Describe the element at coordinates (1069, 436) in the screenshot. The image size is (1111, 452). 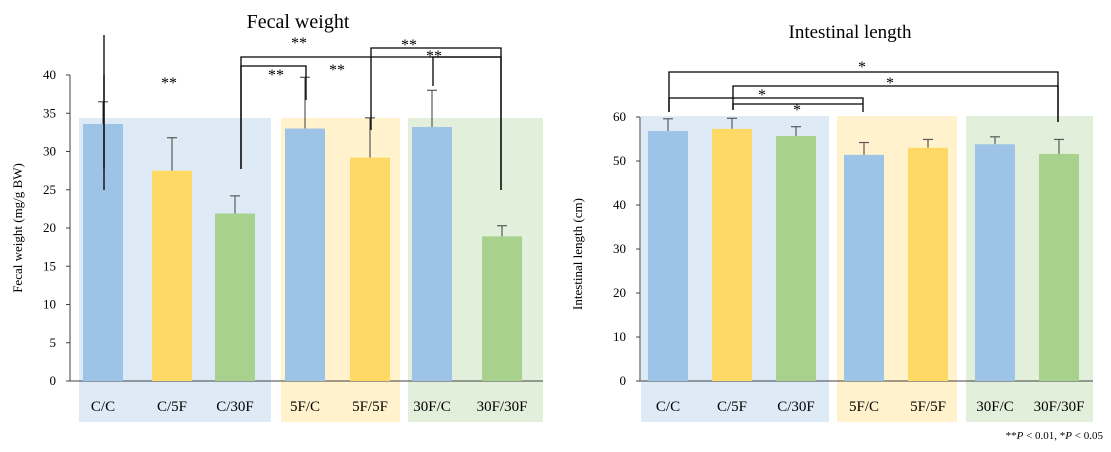
I see `footnote-p-2: P` at that location.